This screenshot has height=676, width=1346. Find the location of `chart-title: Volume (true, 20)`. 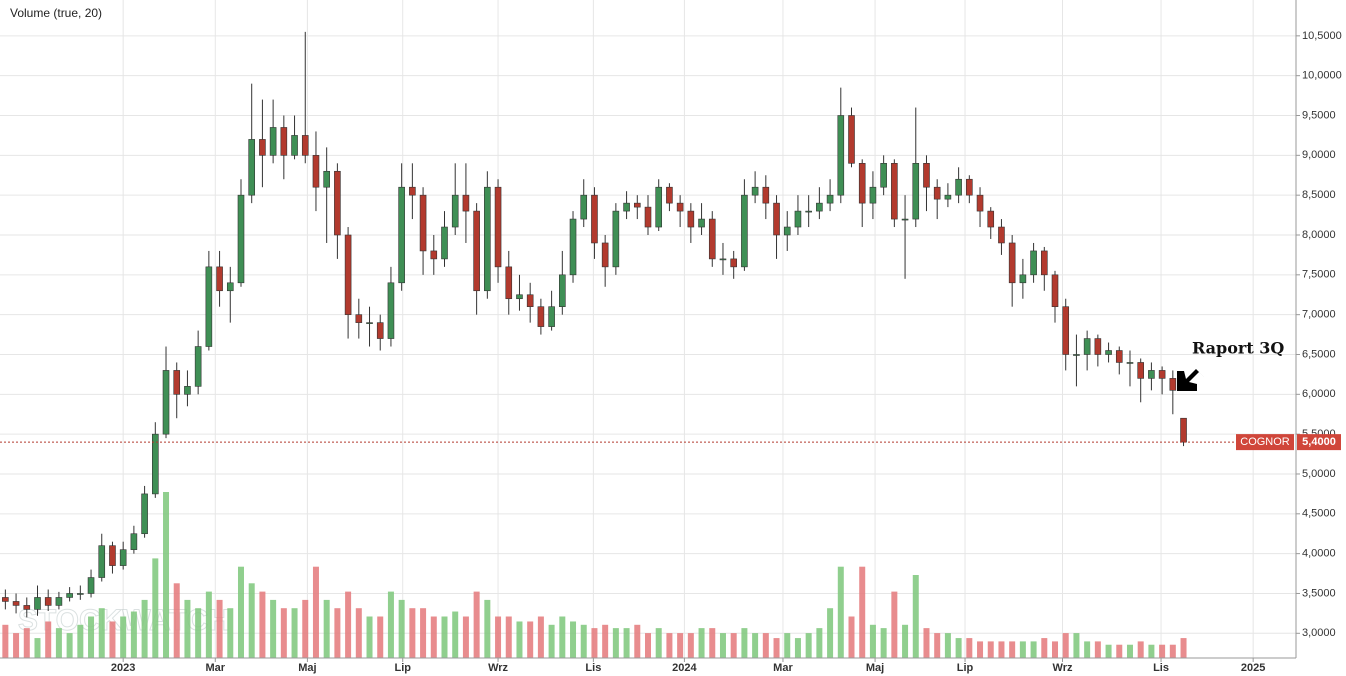

chart-title: Volume (true, 20) is located at coordinates (56, 13).